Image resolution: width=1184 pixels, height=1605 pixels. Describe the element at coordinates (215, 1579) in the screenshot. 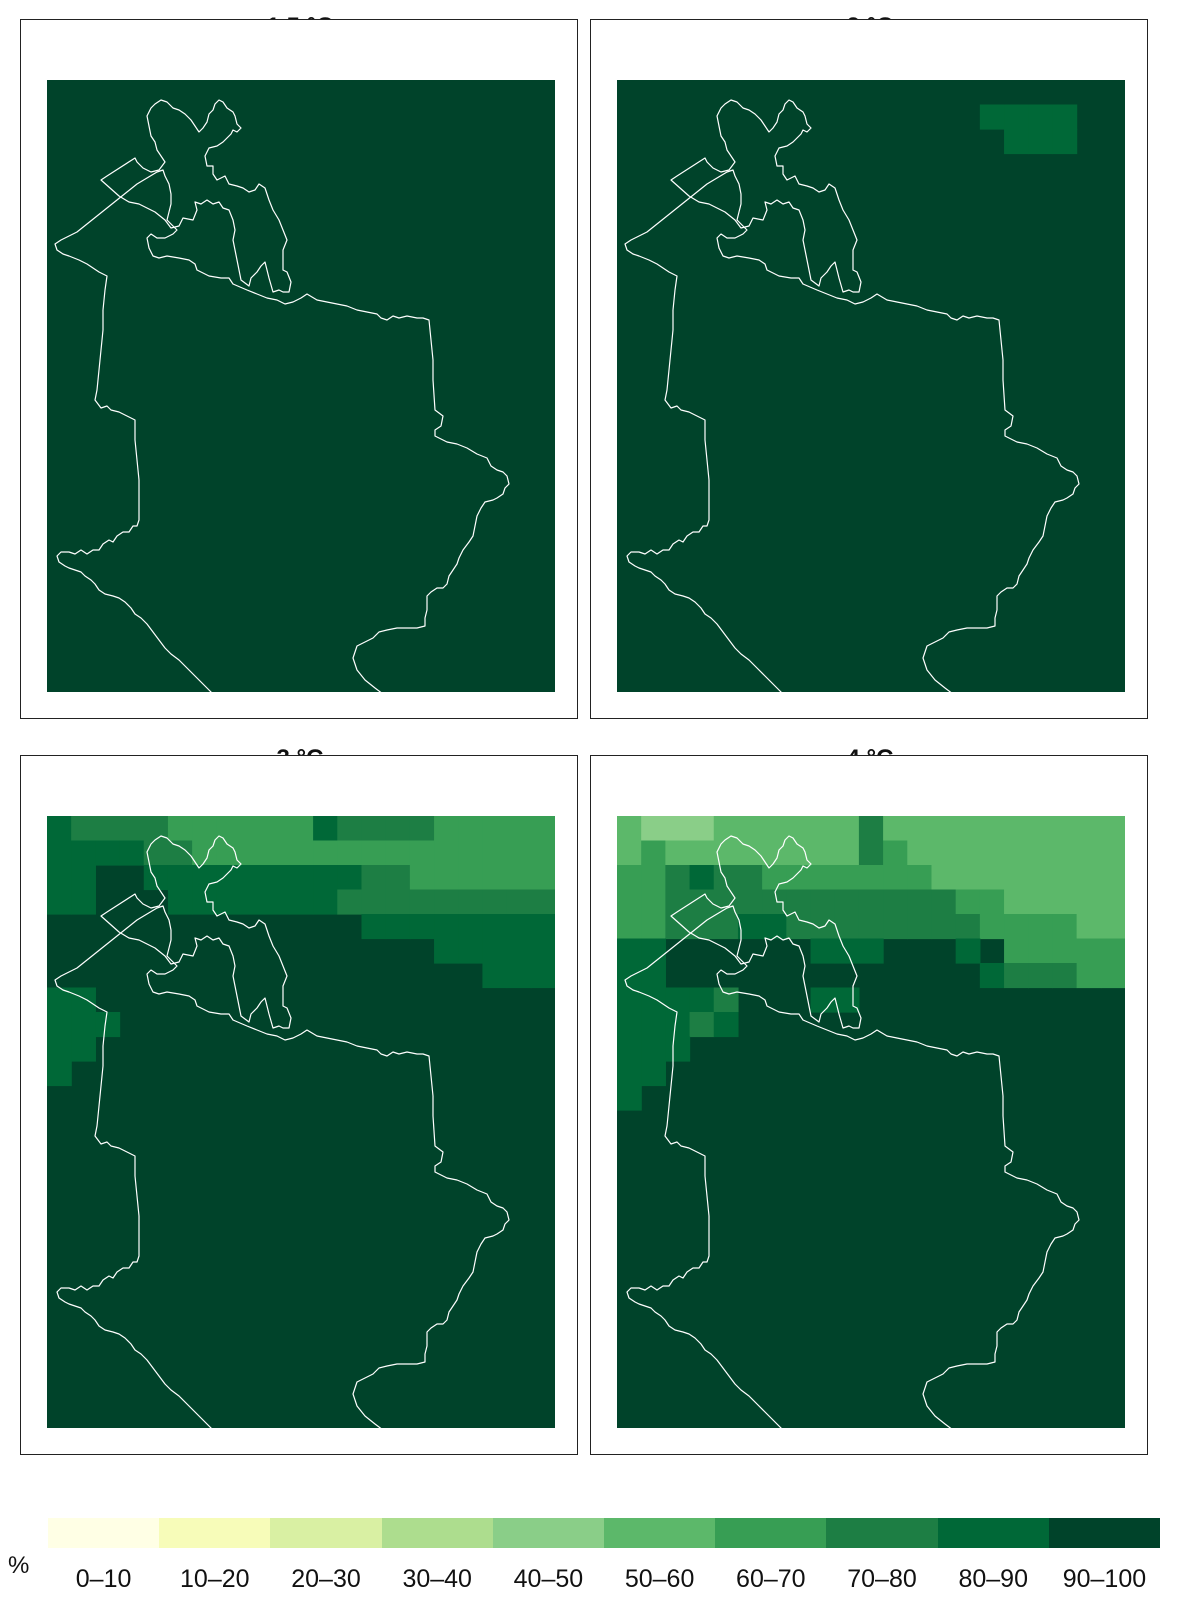

I see `legend-label: 10–20` at that location.